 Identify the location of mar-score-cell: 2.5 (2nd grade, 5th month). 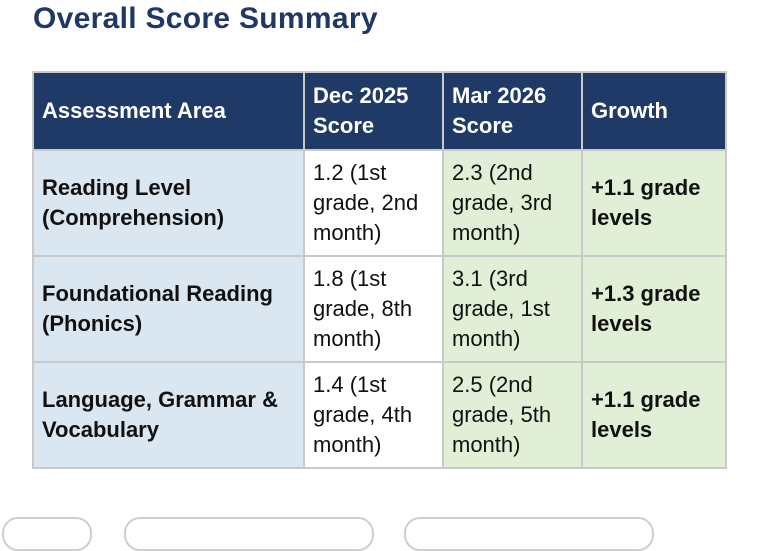
(512, 415).